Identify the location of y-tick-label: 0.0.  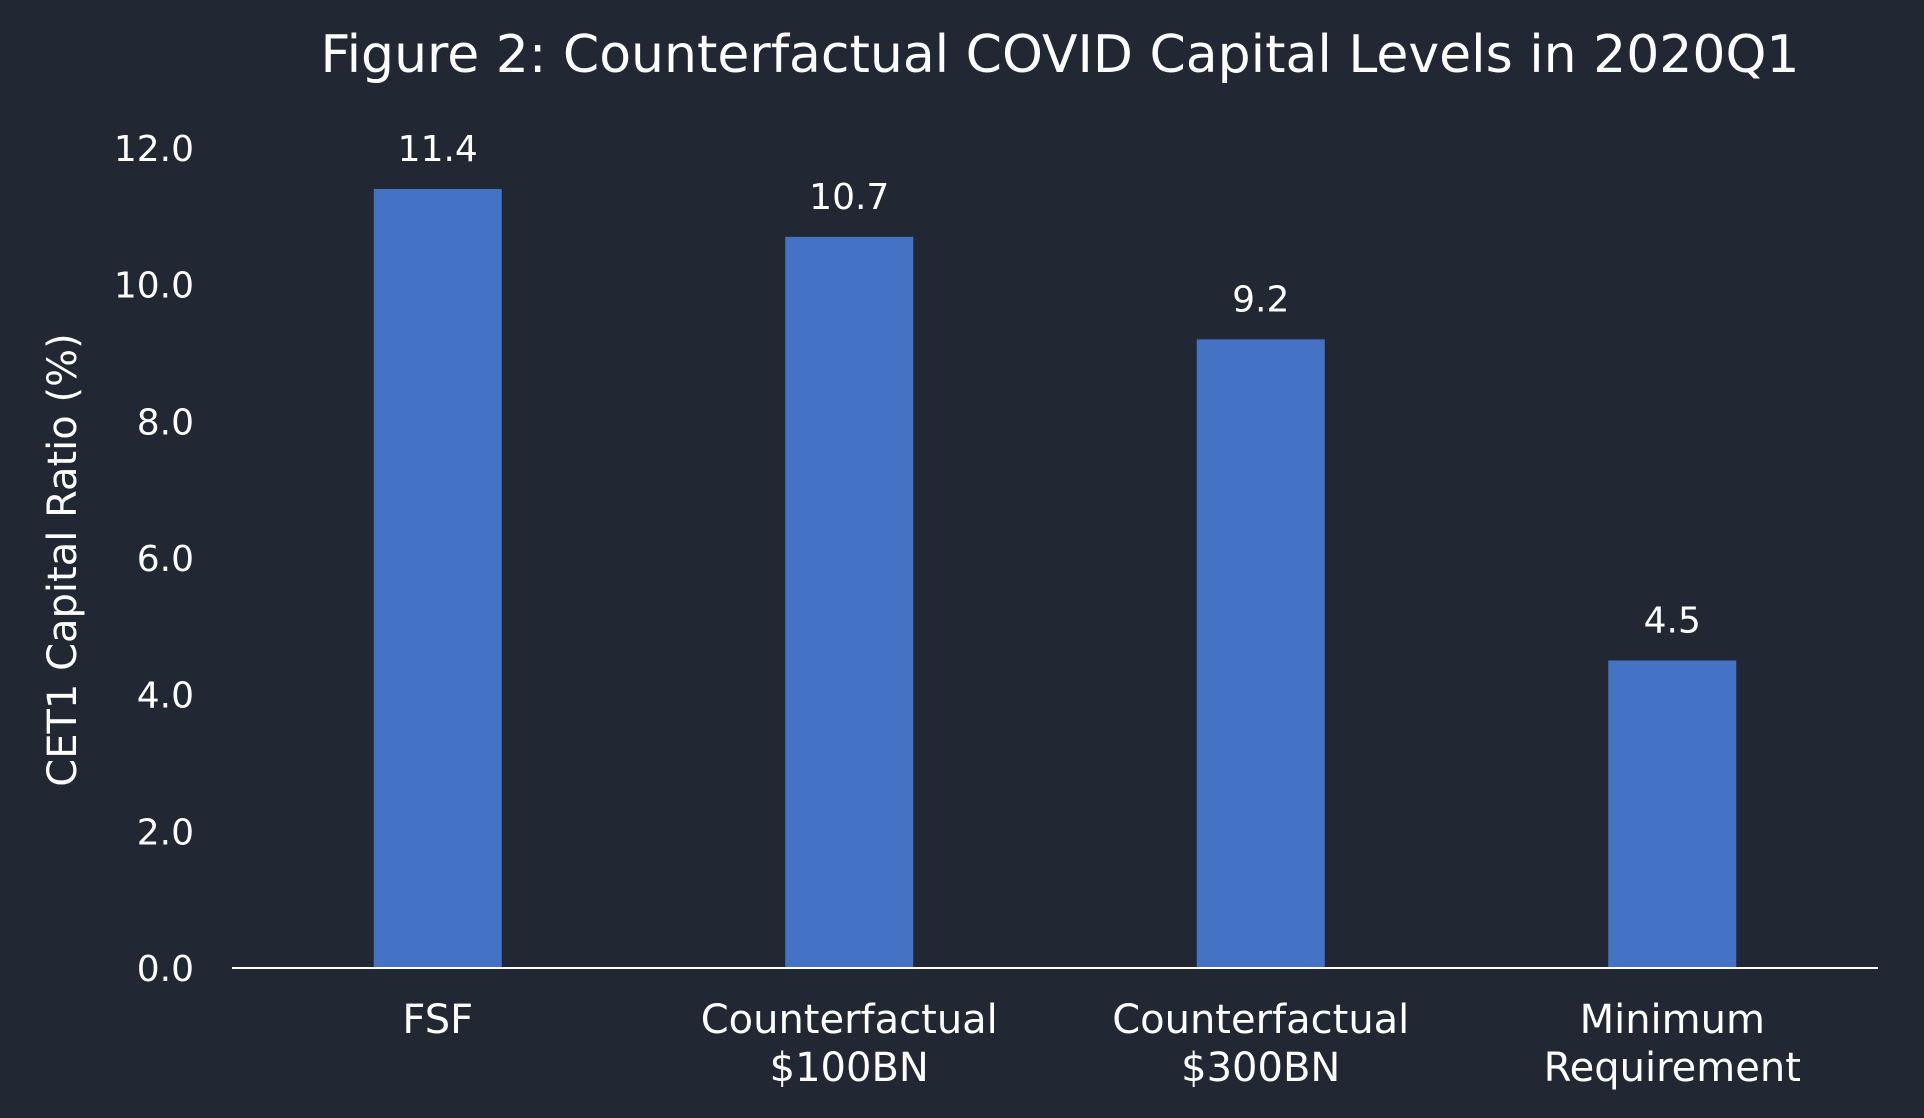
(165, 969).